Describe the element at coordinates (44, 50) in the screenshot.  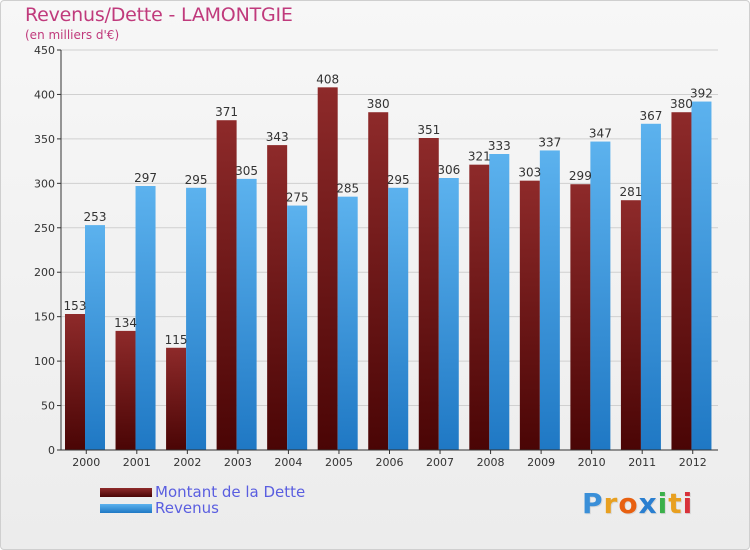
I see `y-tick-label: 450` at that location.